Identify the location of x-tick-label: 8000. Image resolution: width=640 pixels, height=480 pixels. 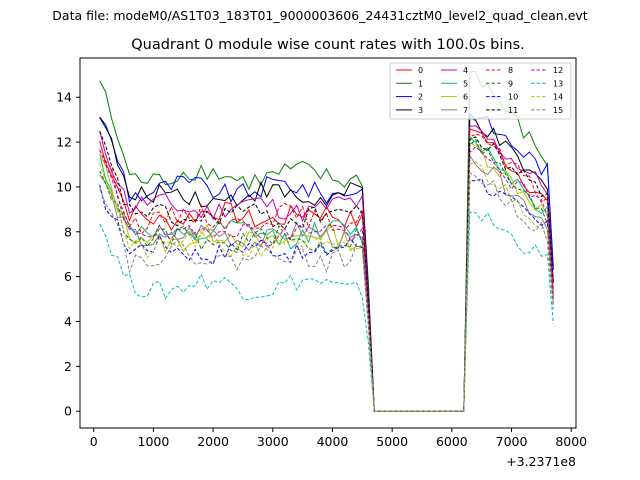
(571, 441).